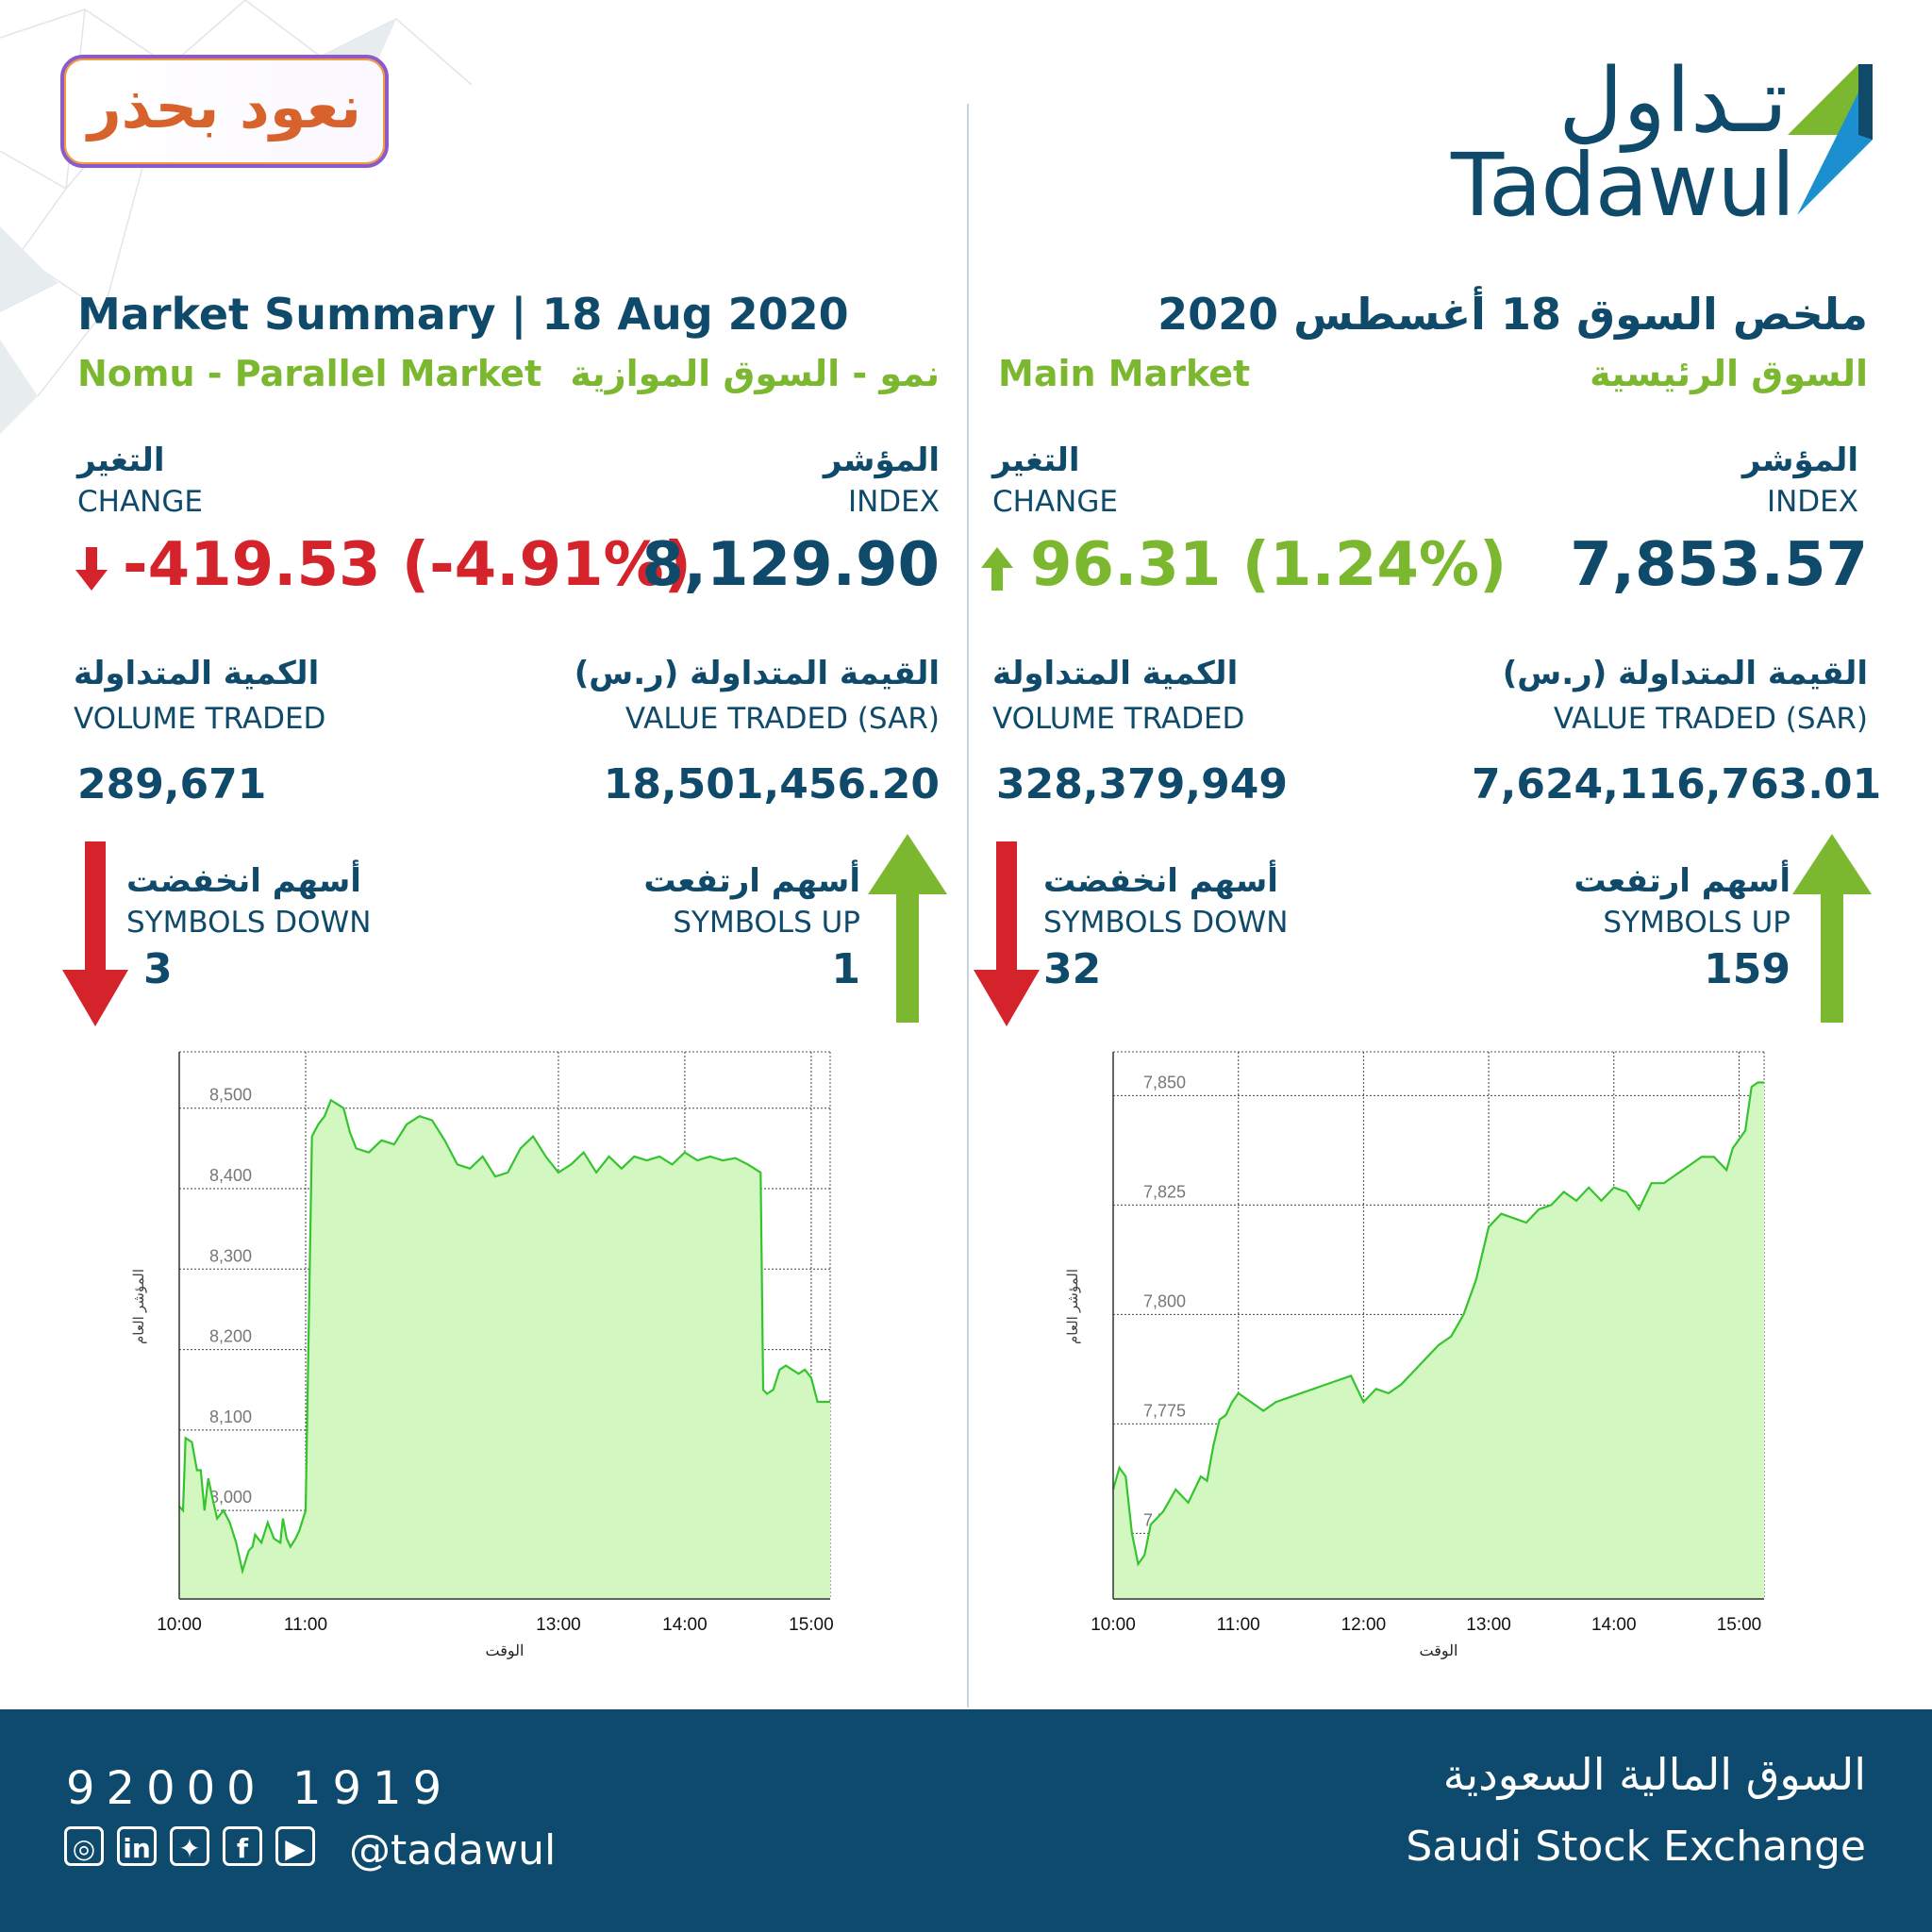  I want to click on main-market-ar: السوق الرئيسية, so click(1729, 374).